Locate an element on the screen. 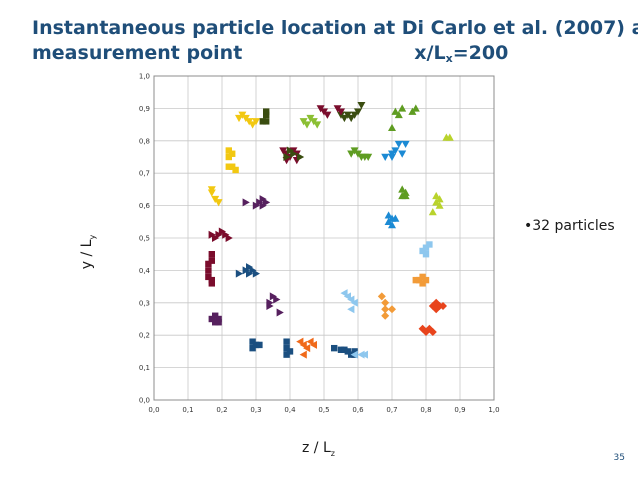  y-tick-label: 1,0 is located at coordinates (144, 77).